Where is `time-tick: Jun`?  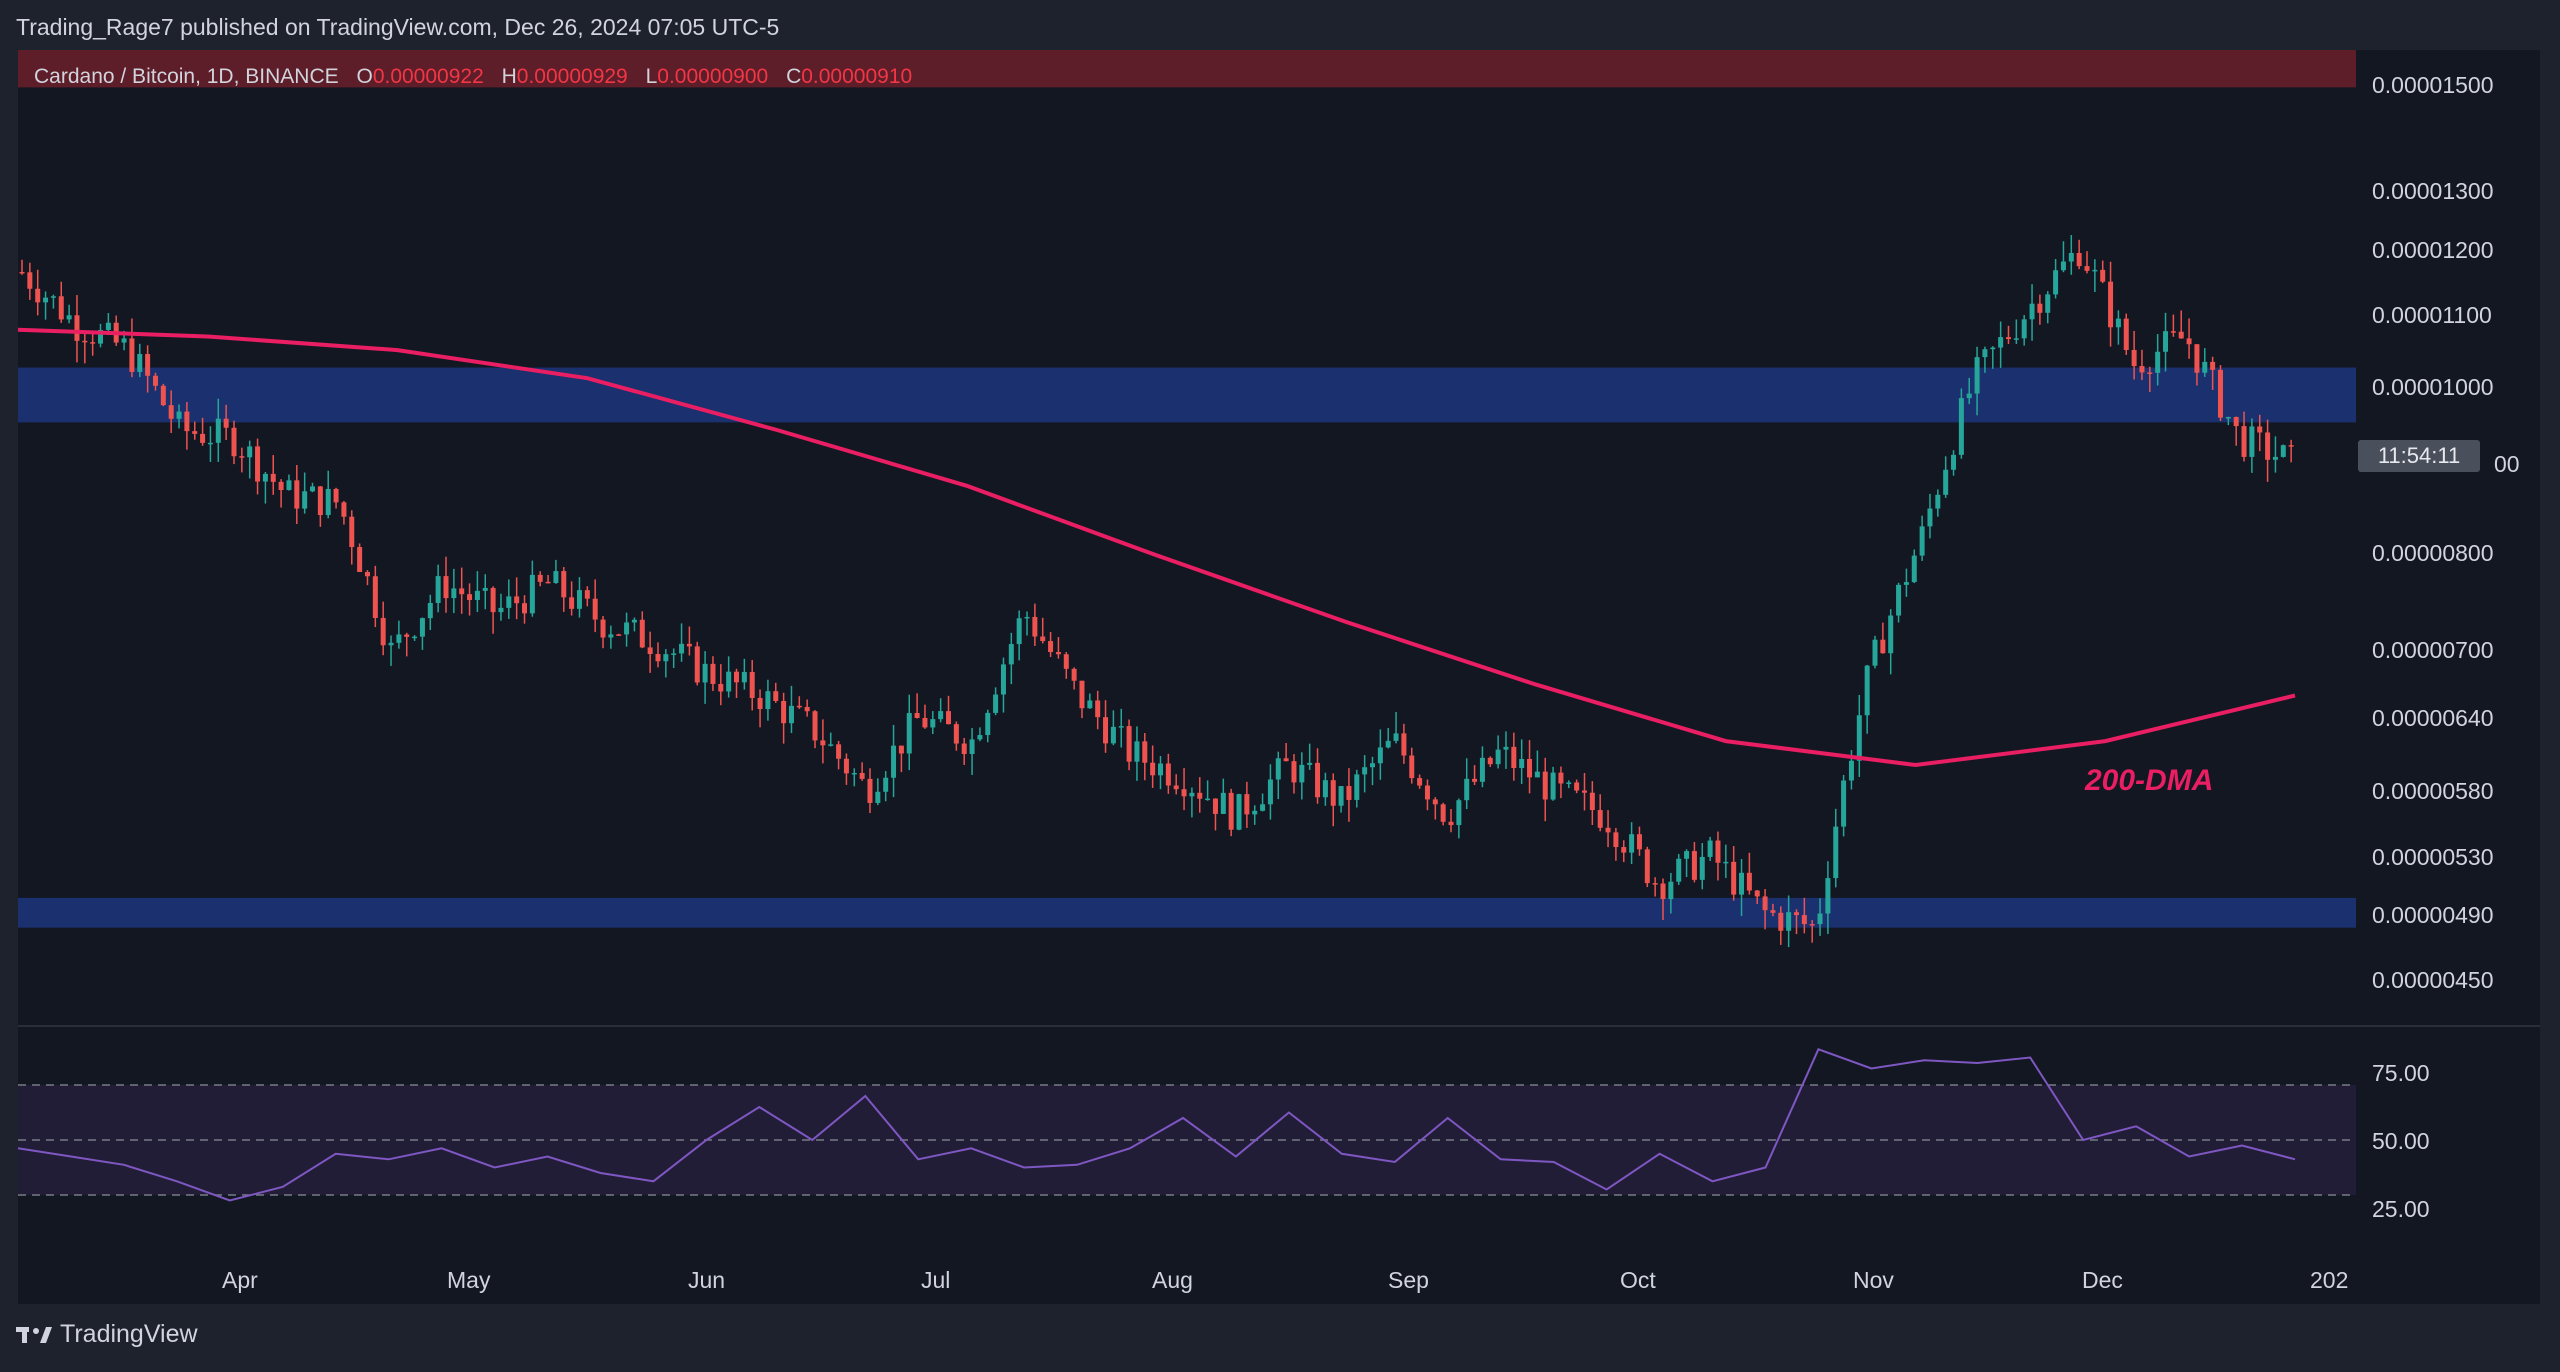 time-tick: Jun is located at coordinates (707, 1280).